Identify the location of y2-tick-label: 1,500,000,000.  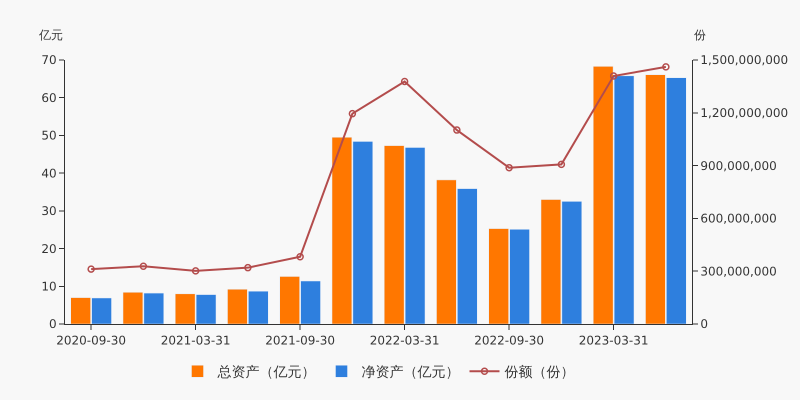
(744, 60).